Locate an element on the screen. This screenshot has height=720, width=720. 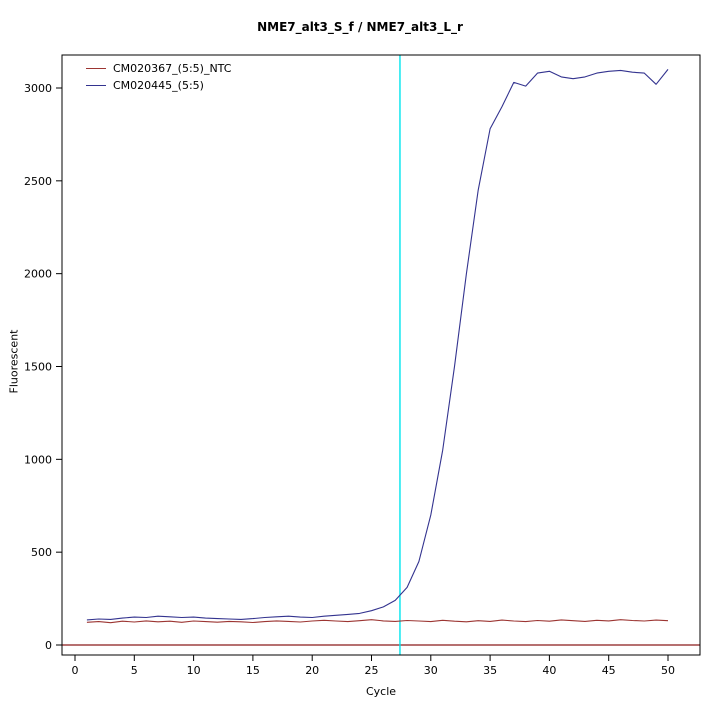
legend-item-ntc: CM020367_(5:5)_NTC is located at coordinates (158, 68).